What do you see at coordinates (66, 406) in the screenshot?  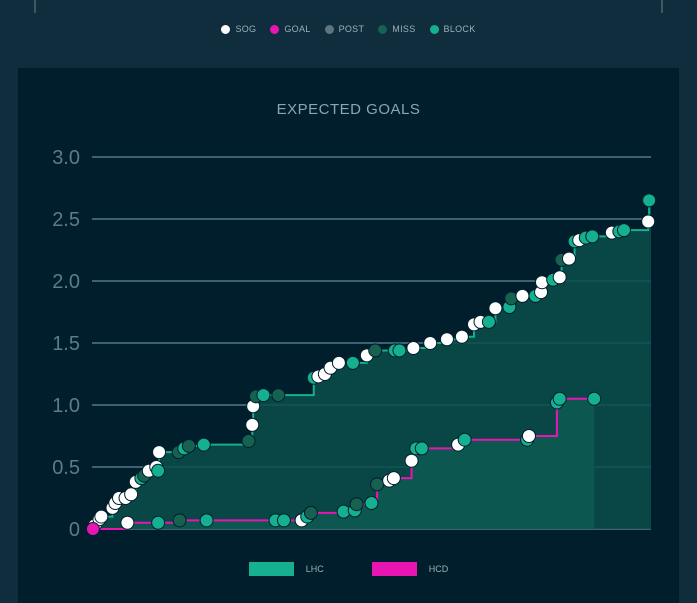 I see `y-tick-label: 1.0` at bounding box center [66, 406].